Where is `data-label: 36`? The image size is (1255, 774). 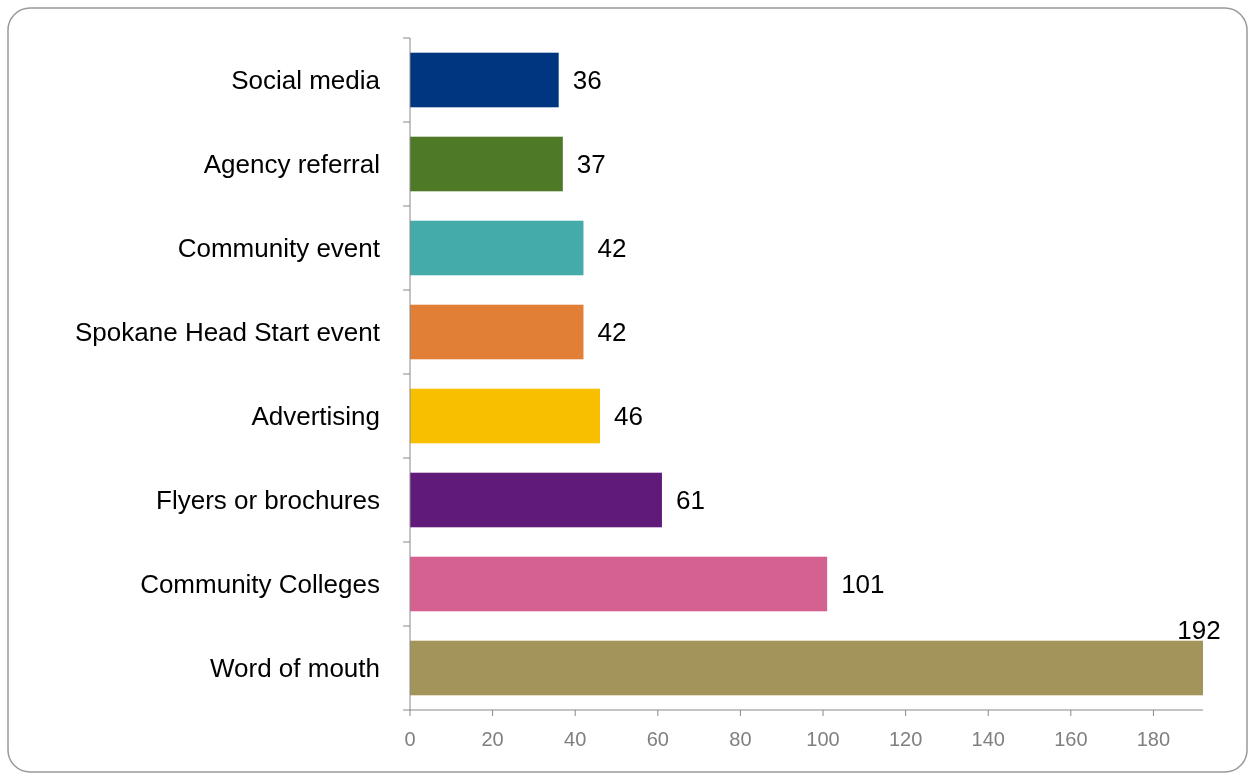
data-label: 36 is located at coordinates (587, 80).